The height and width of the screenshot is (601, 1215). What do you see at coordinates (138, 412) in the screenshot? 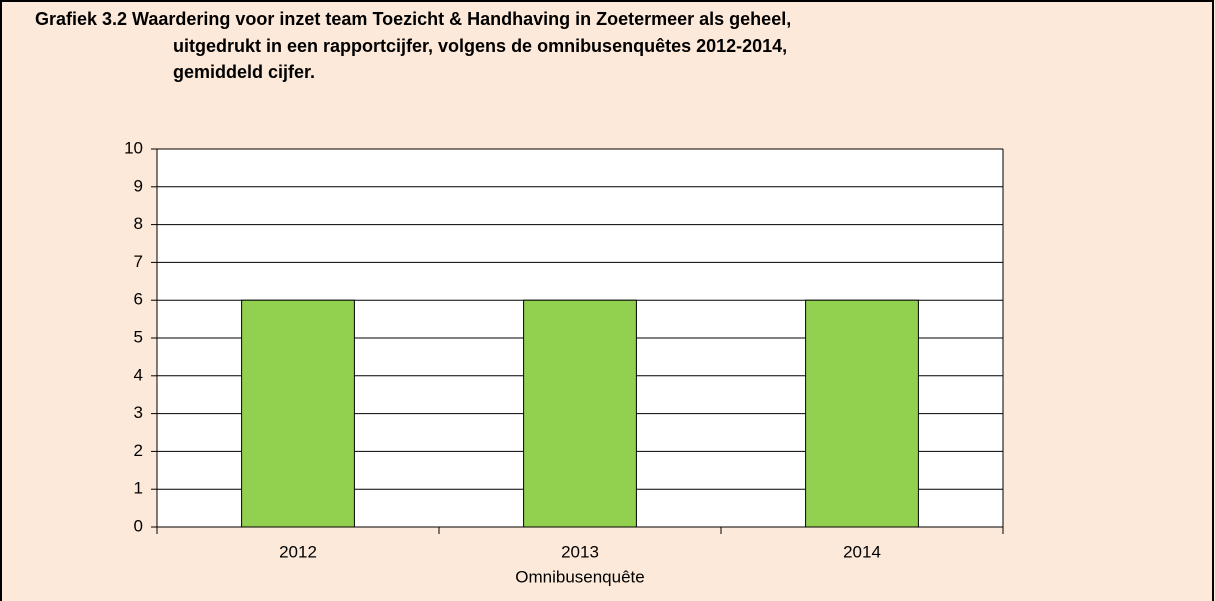
I see `y-tick-label: 3` at bounding box center [138, 412].